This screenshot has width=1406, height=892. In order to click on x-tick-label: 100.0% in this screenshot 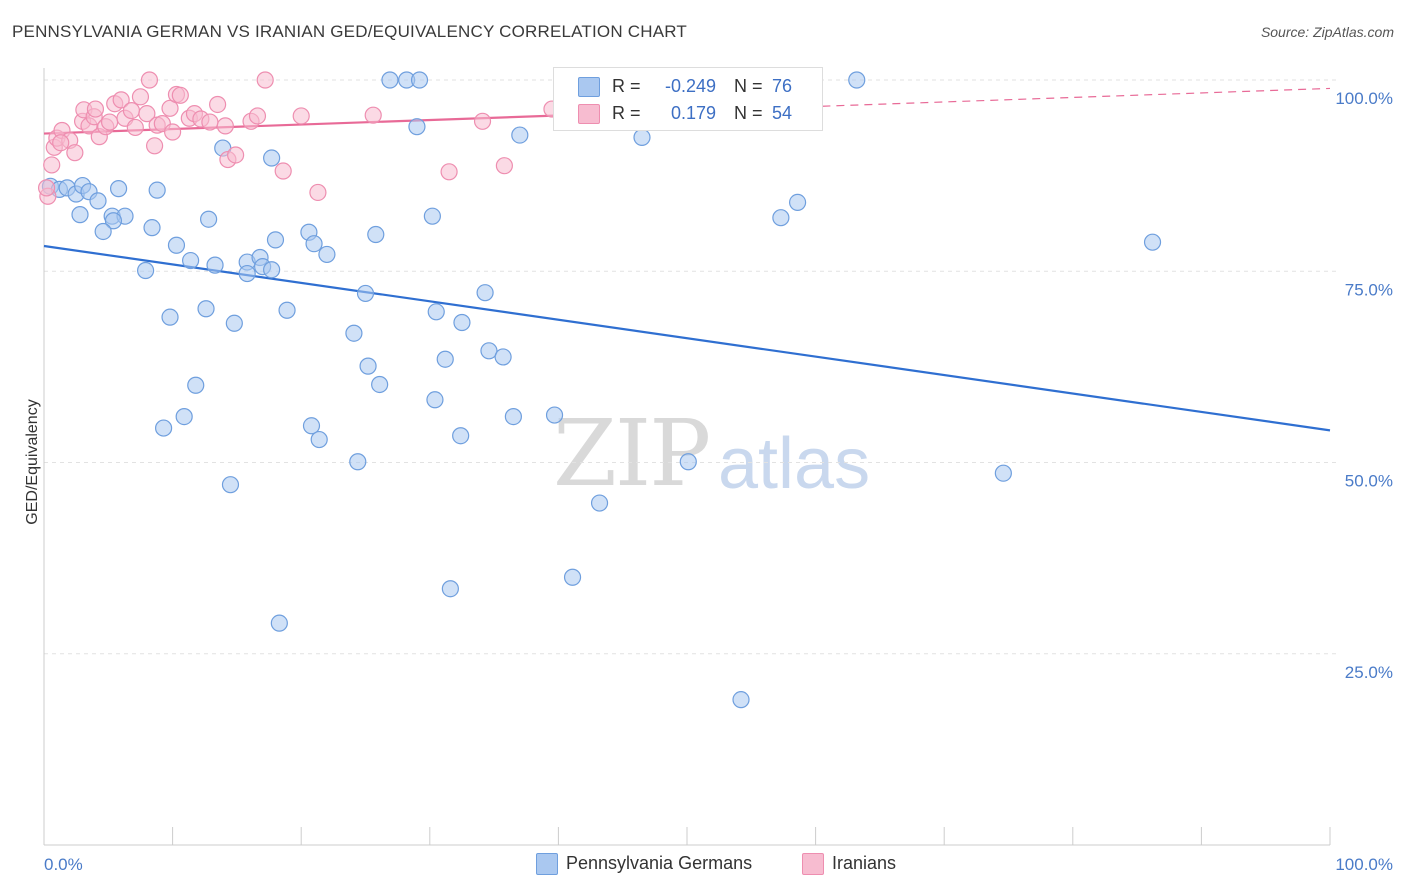, I will do `click(1364, 864)`.